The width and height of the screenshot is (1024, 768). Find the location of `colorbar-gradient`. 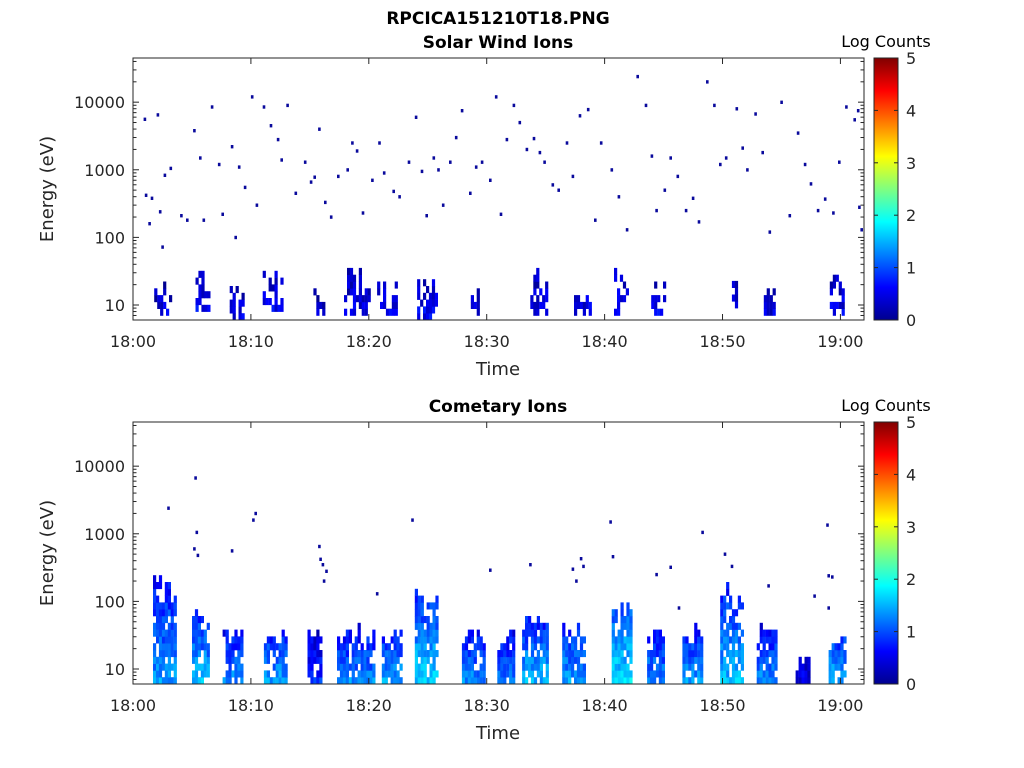

colorbar-gradient is located at coordinates (886, 189).